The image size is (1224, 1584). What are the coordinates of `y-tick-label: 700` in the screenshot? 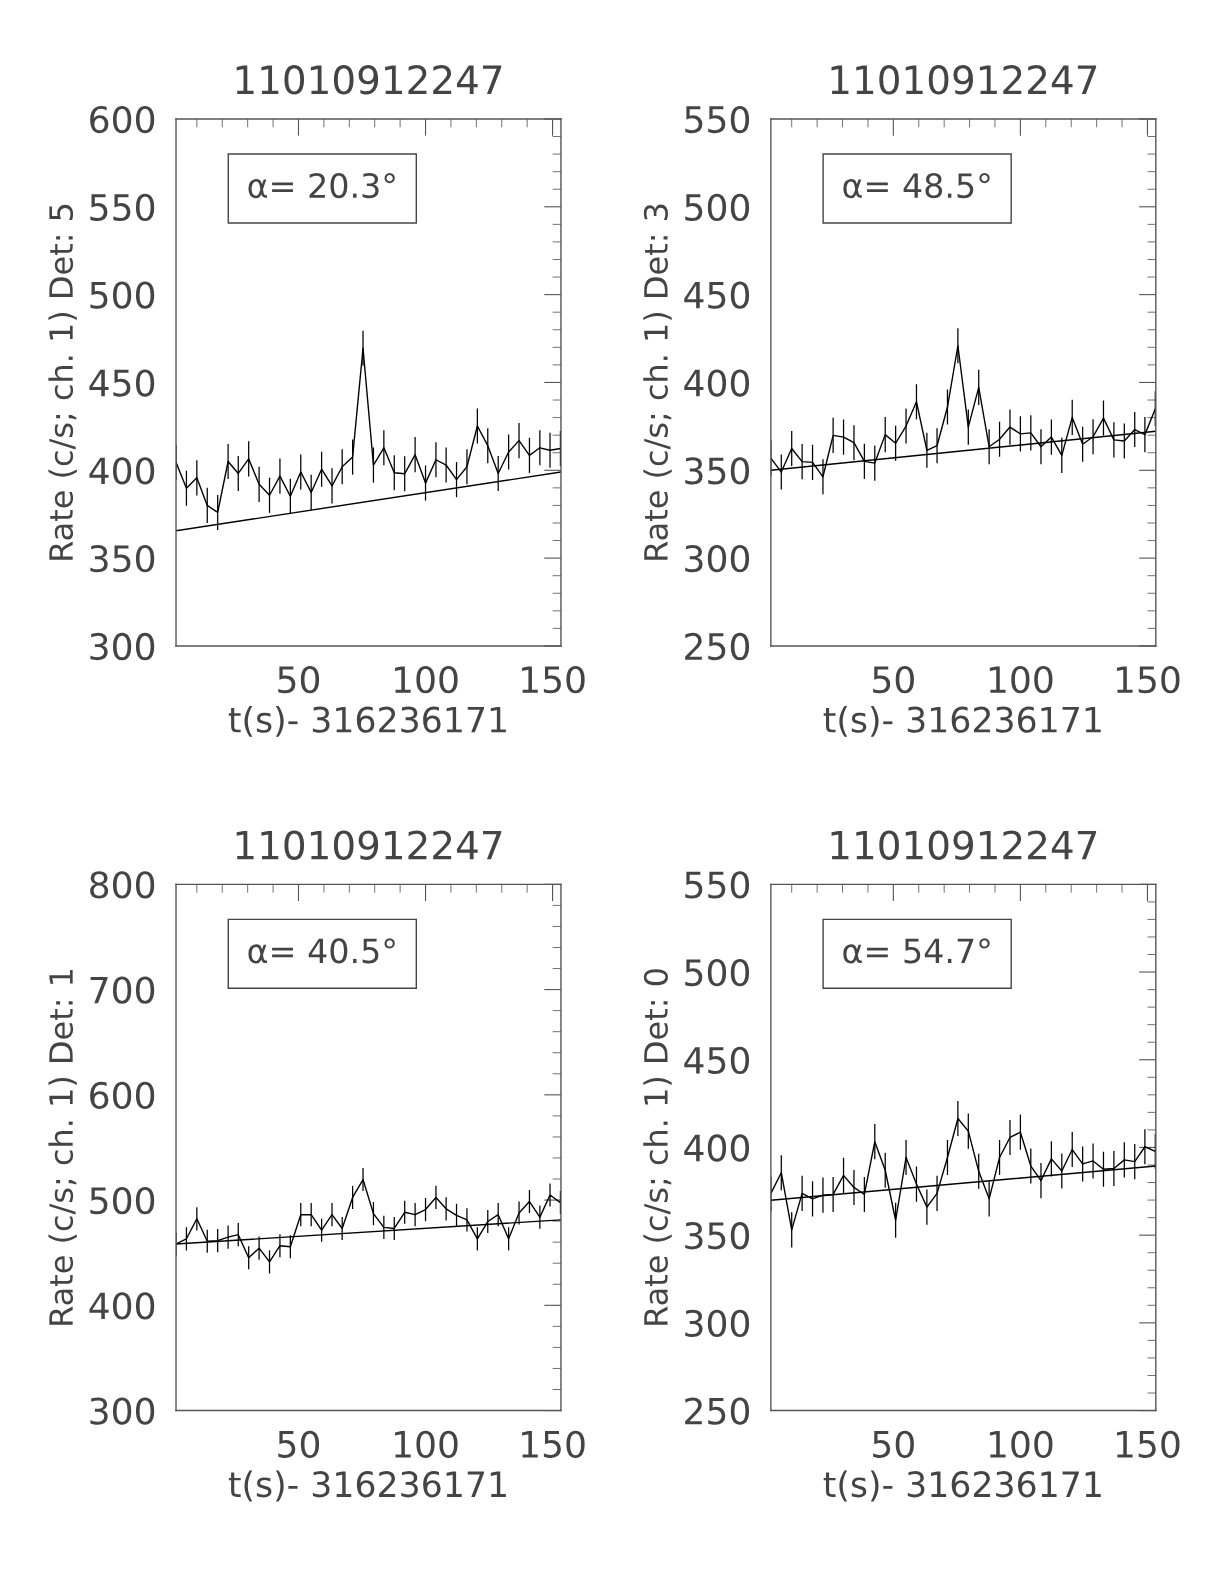 It's located at (122, 990).